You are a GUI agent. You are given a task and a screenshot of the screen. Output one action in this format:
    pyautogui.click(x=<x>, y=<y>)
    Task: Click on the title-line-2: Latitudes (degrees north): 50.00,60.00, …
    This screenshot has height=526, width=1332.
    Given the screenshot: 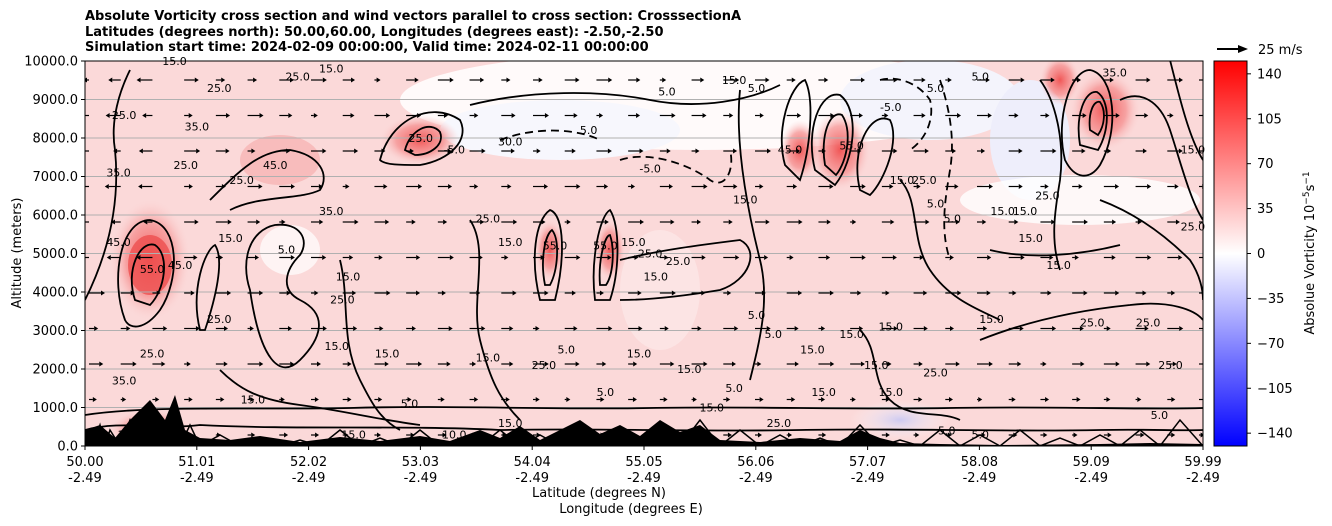 What is the action you would take?
    pyautogui.click(x=374, y=32)
    